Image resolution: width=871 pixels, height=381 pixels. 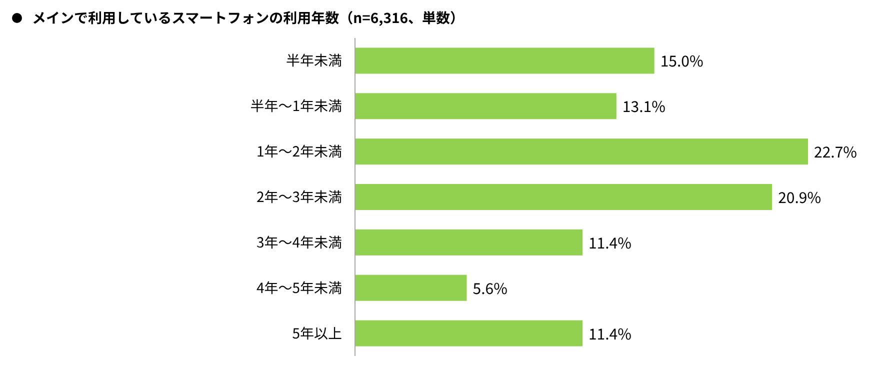 I want to click on data-label: 20.9%, so click(x=800, y=197).